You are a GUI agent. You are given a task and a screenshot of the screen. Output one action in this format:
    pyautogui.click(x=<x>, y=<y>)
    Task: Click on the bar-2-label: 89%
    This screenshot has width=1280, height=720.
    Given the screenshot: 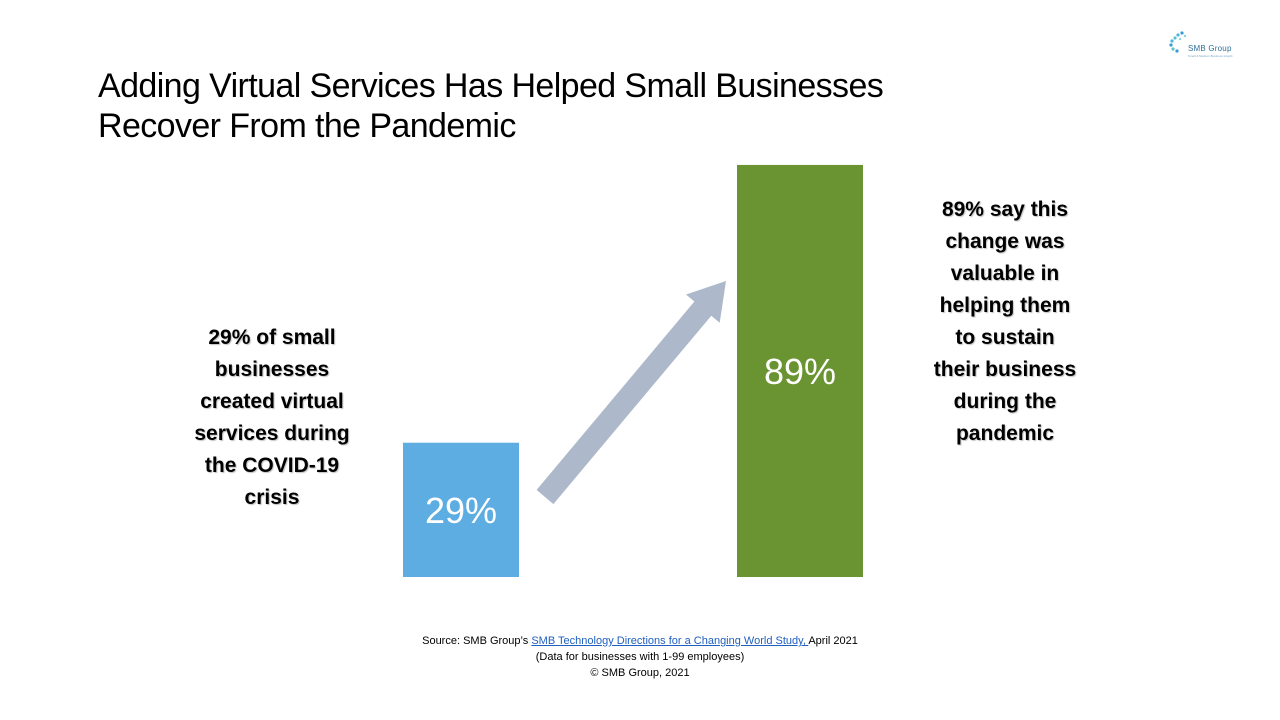 What is the action you would take?
    pyautogui.click(x=800, y=371)
    